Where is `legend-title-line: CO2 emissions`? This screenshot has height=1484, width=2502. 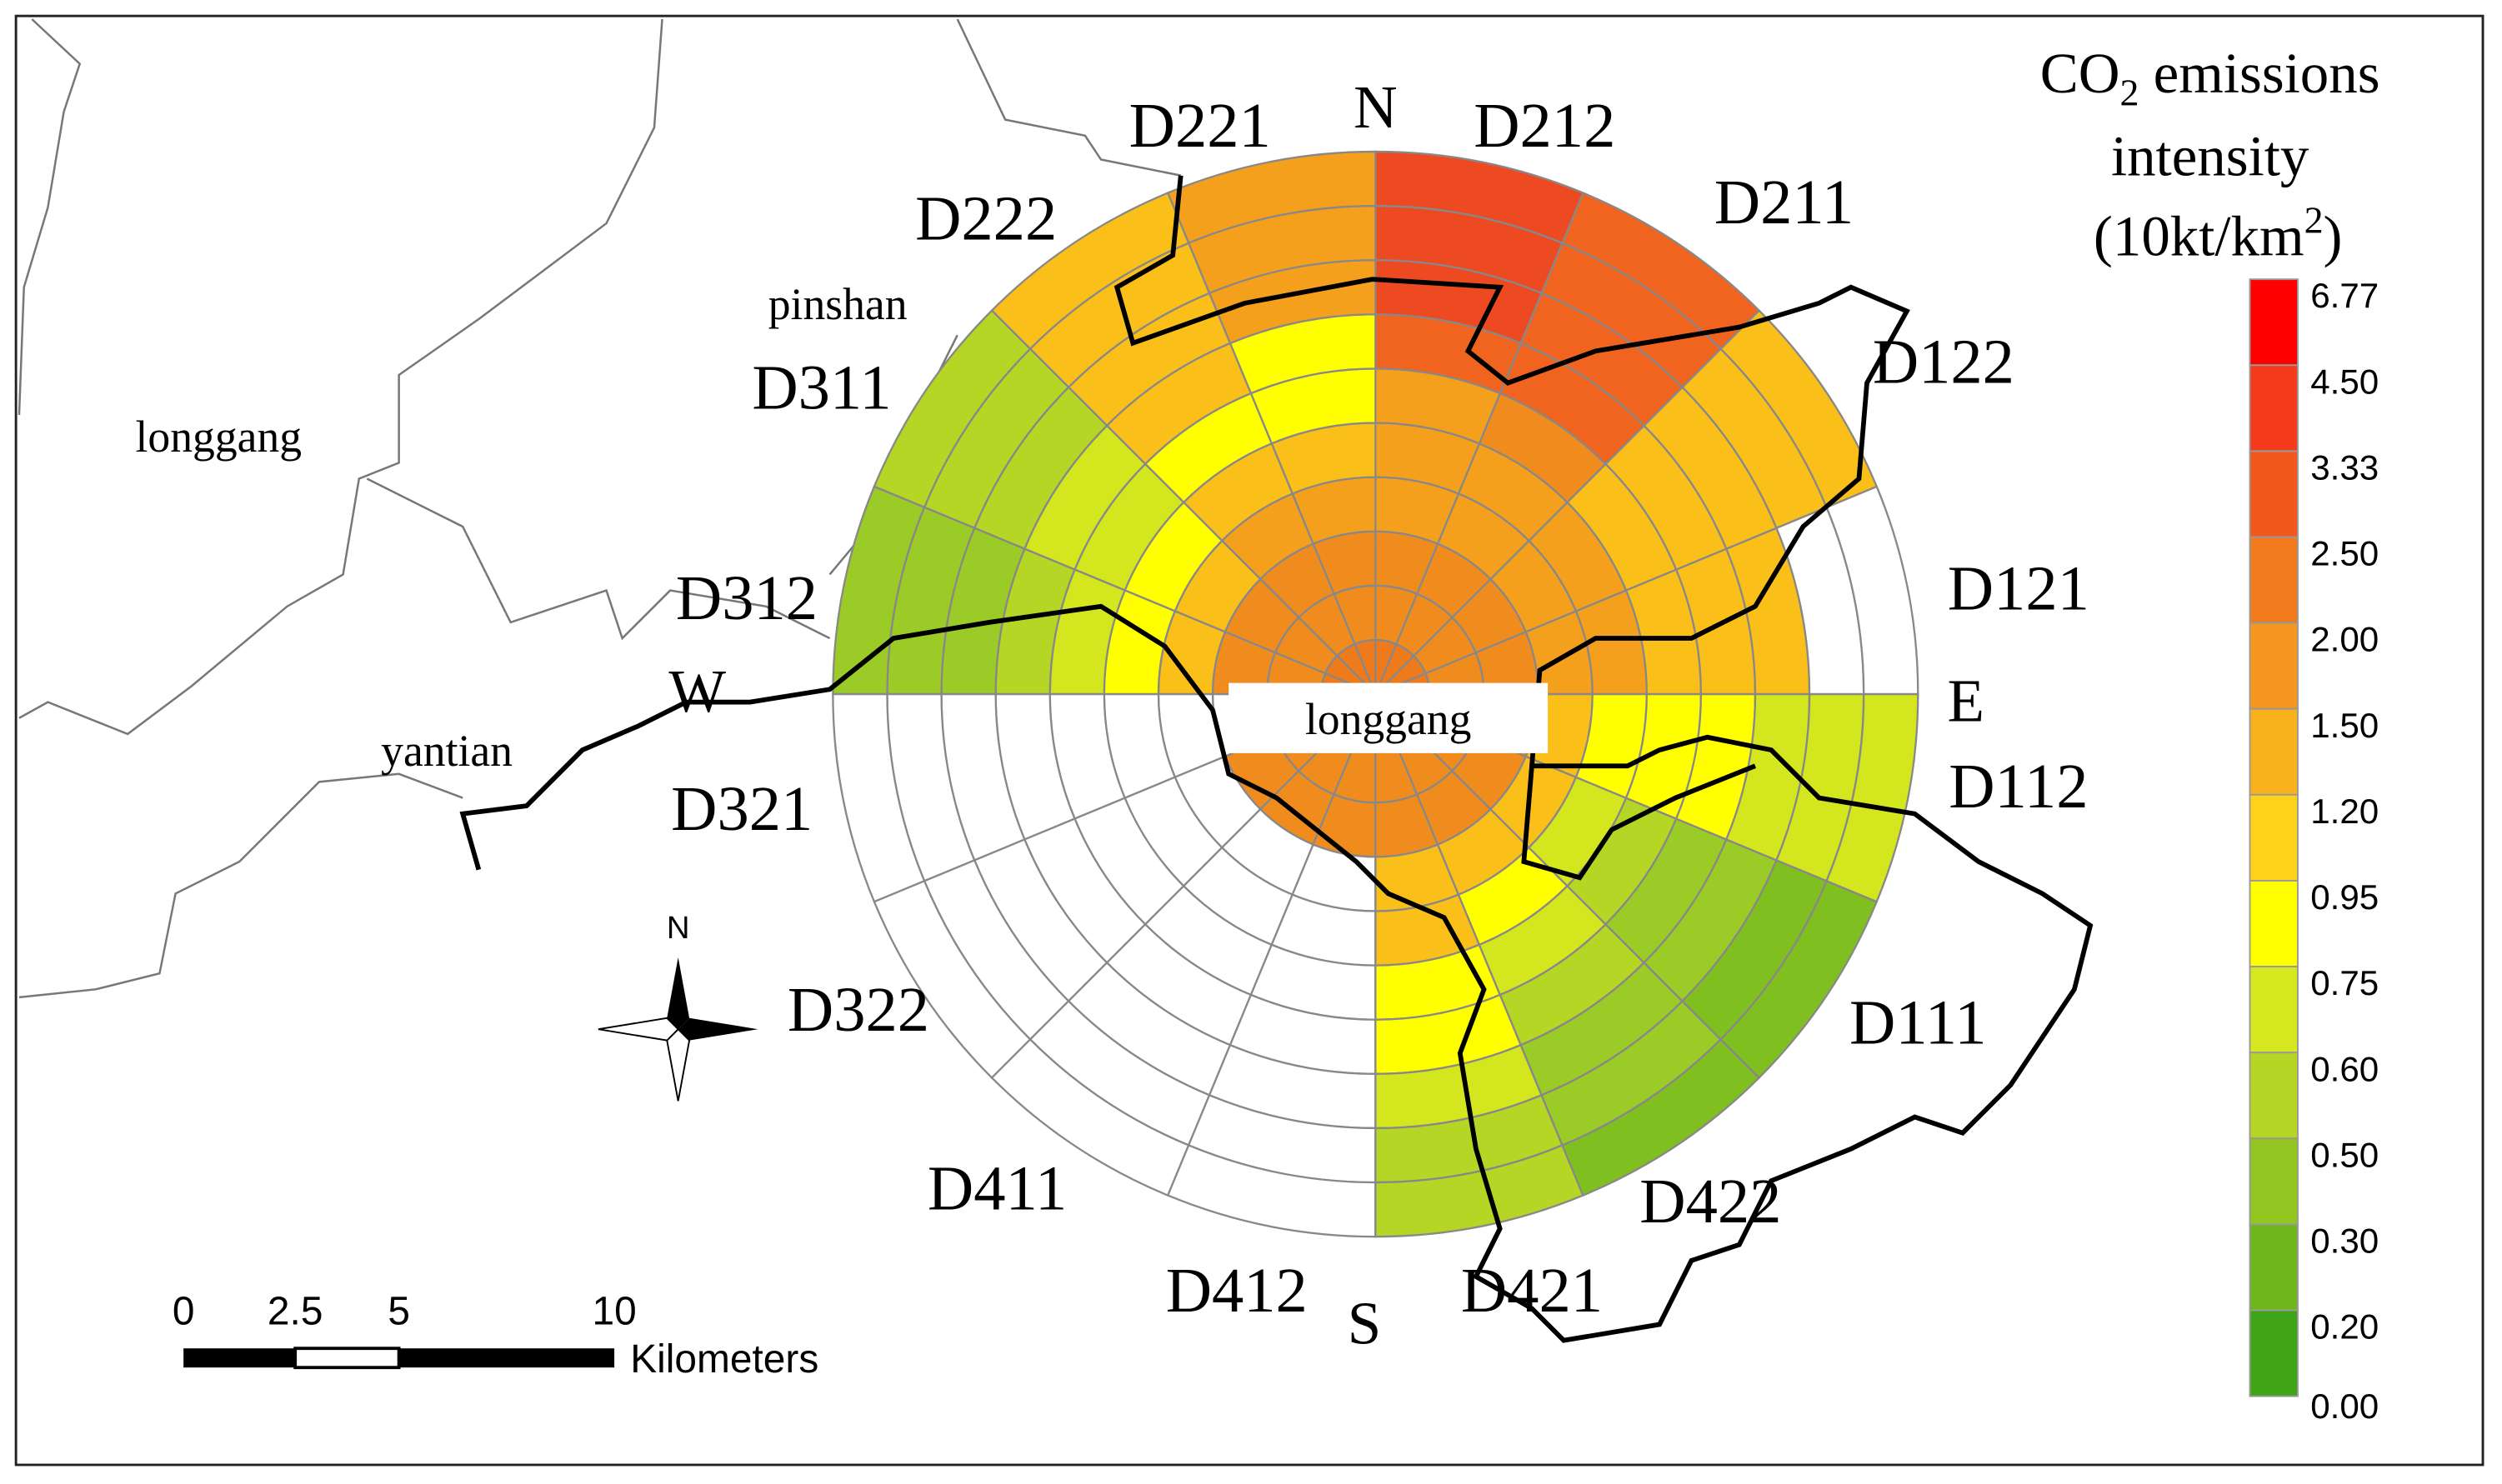 legend-title-line: CO2 emissions is located at coordinates (2210, 77).